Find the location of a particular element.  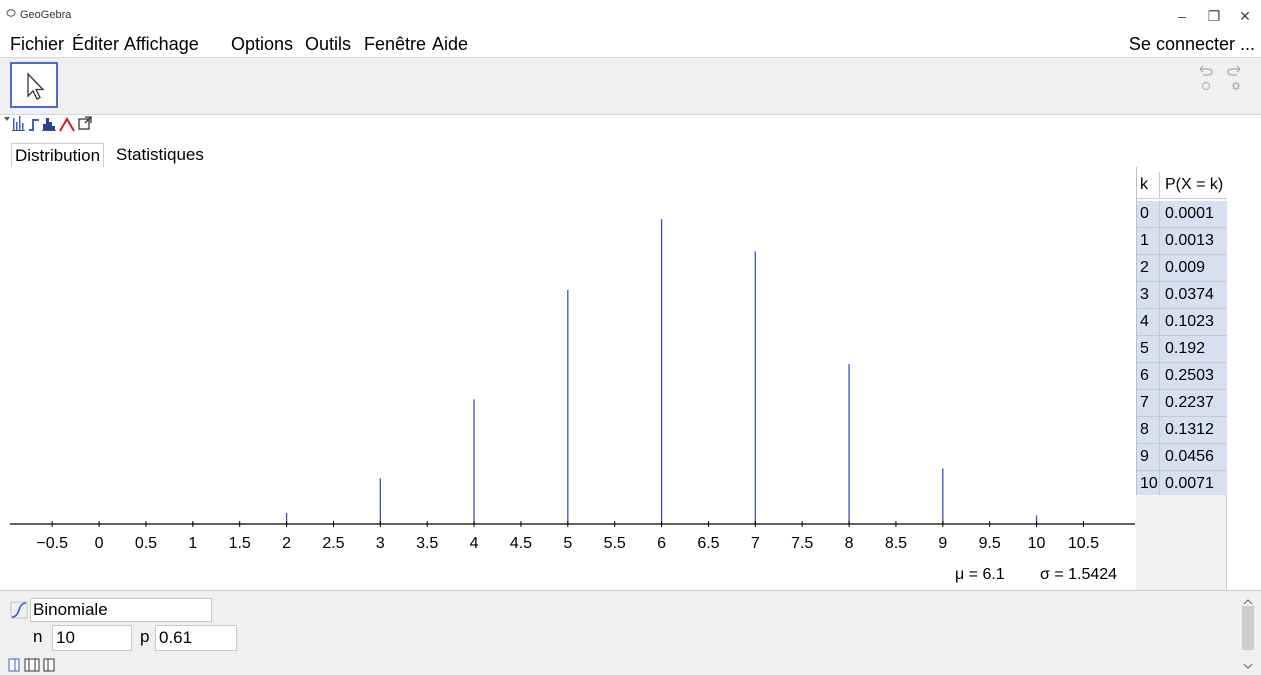

interval-buttons is located at coordinates (31, 665).